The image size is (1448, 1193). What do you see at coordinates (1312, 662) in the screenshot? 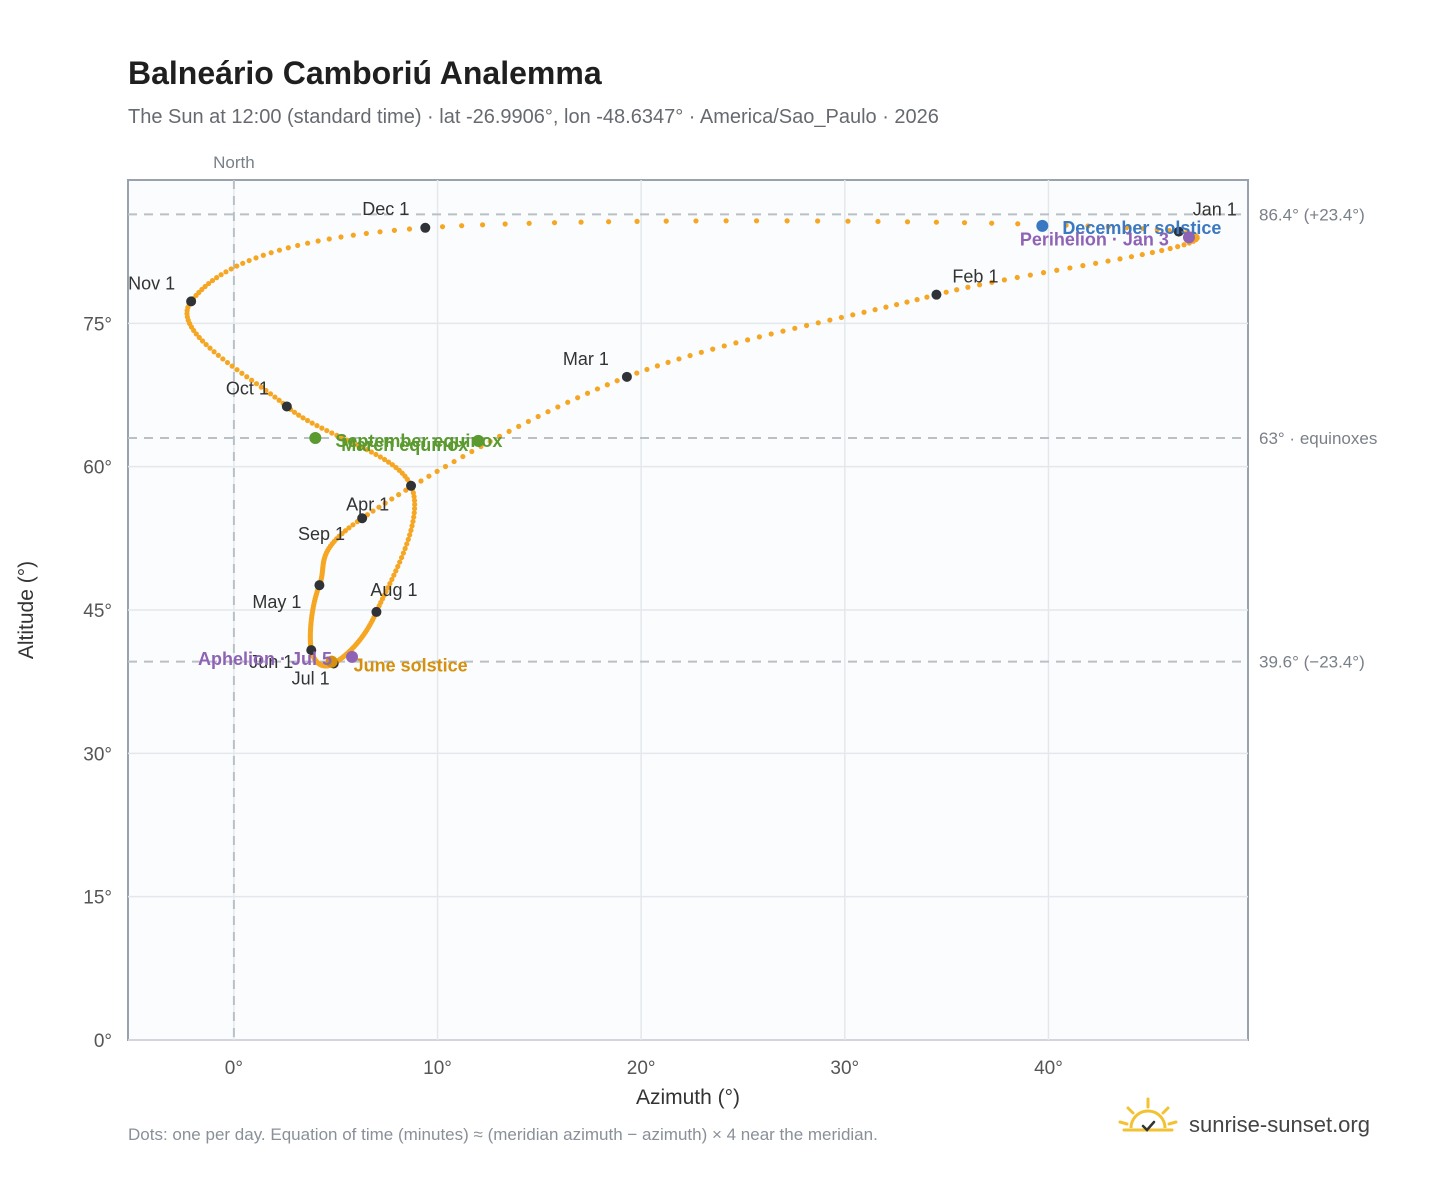
I see `reference-line-label: 39.6° (−23.4°)` at bounding box center [1312, 662].